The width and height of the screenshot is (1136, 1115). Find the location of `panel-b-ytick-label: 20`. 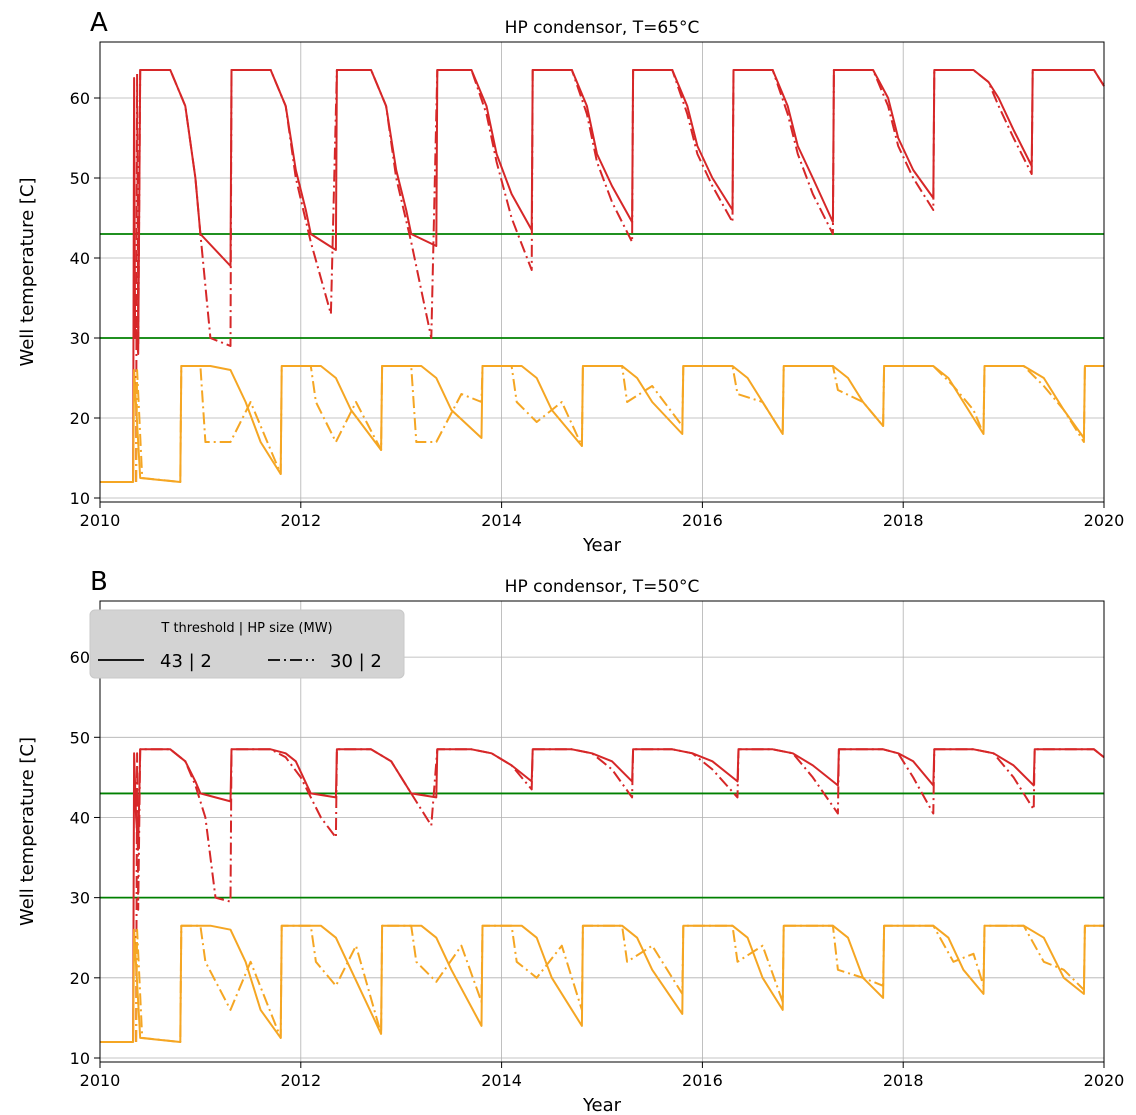

panel-b-ytick-label: 20 is located at coordinates (80, 978).